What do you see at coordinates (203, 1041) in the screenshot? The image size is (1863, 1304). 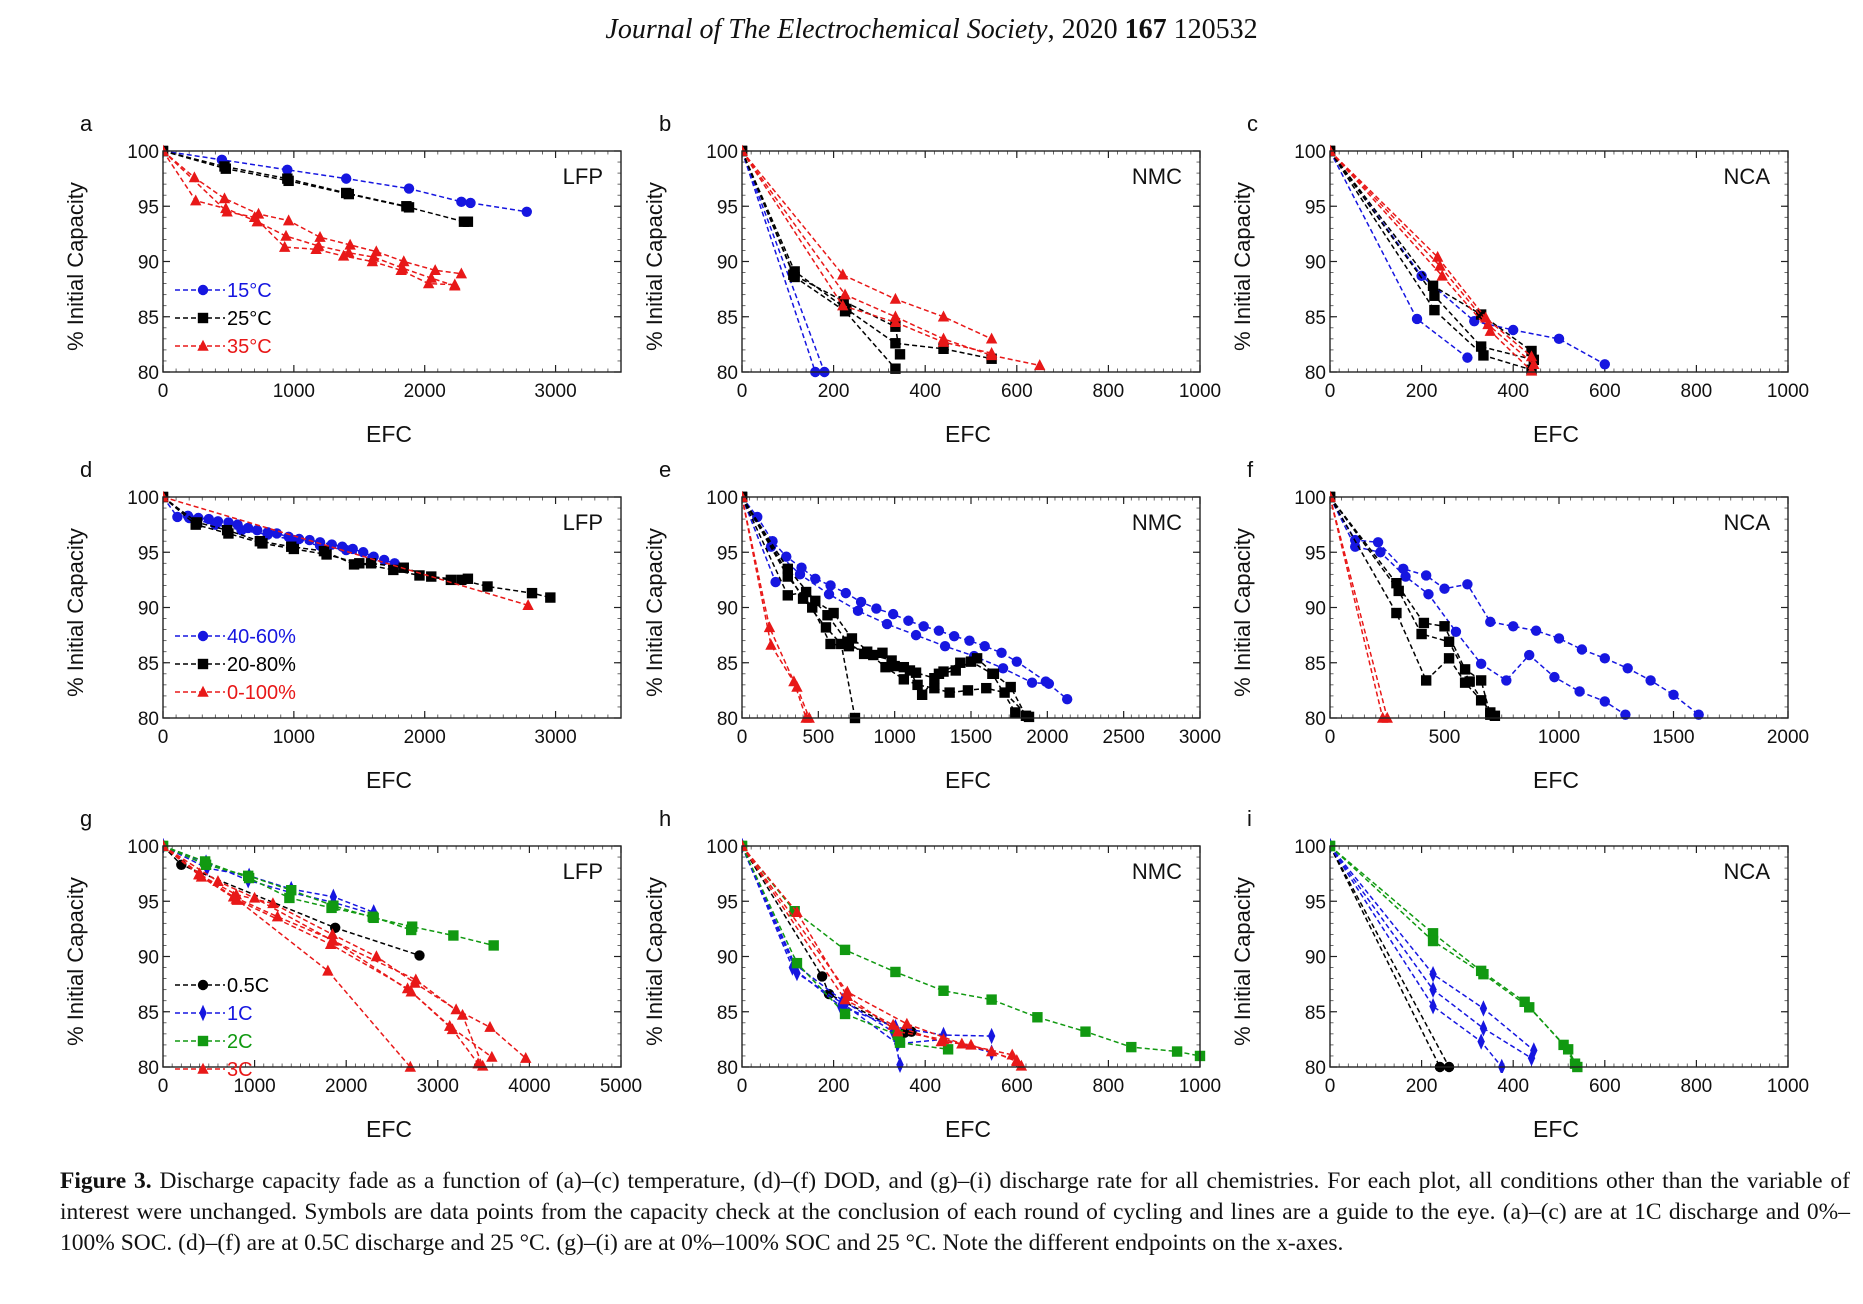 I see `legend-marker` at bounding box center [203, 1041].